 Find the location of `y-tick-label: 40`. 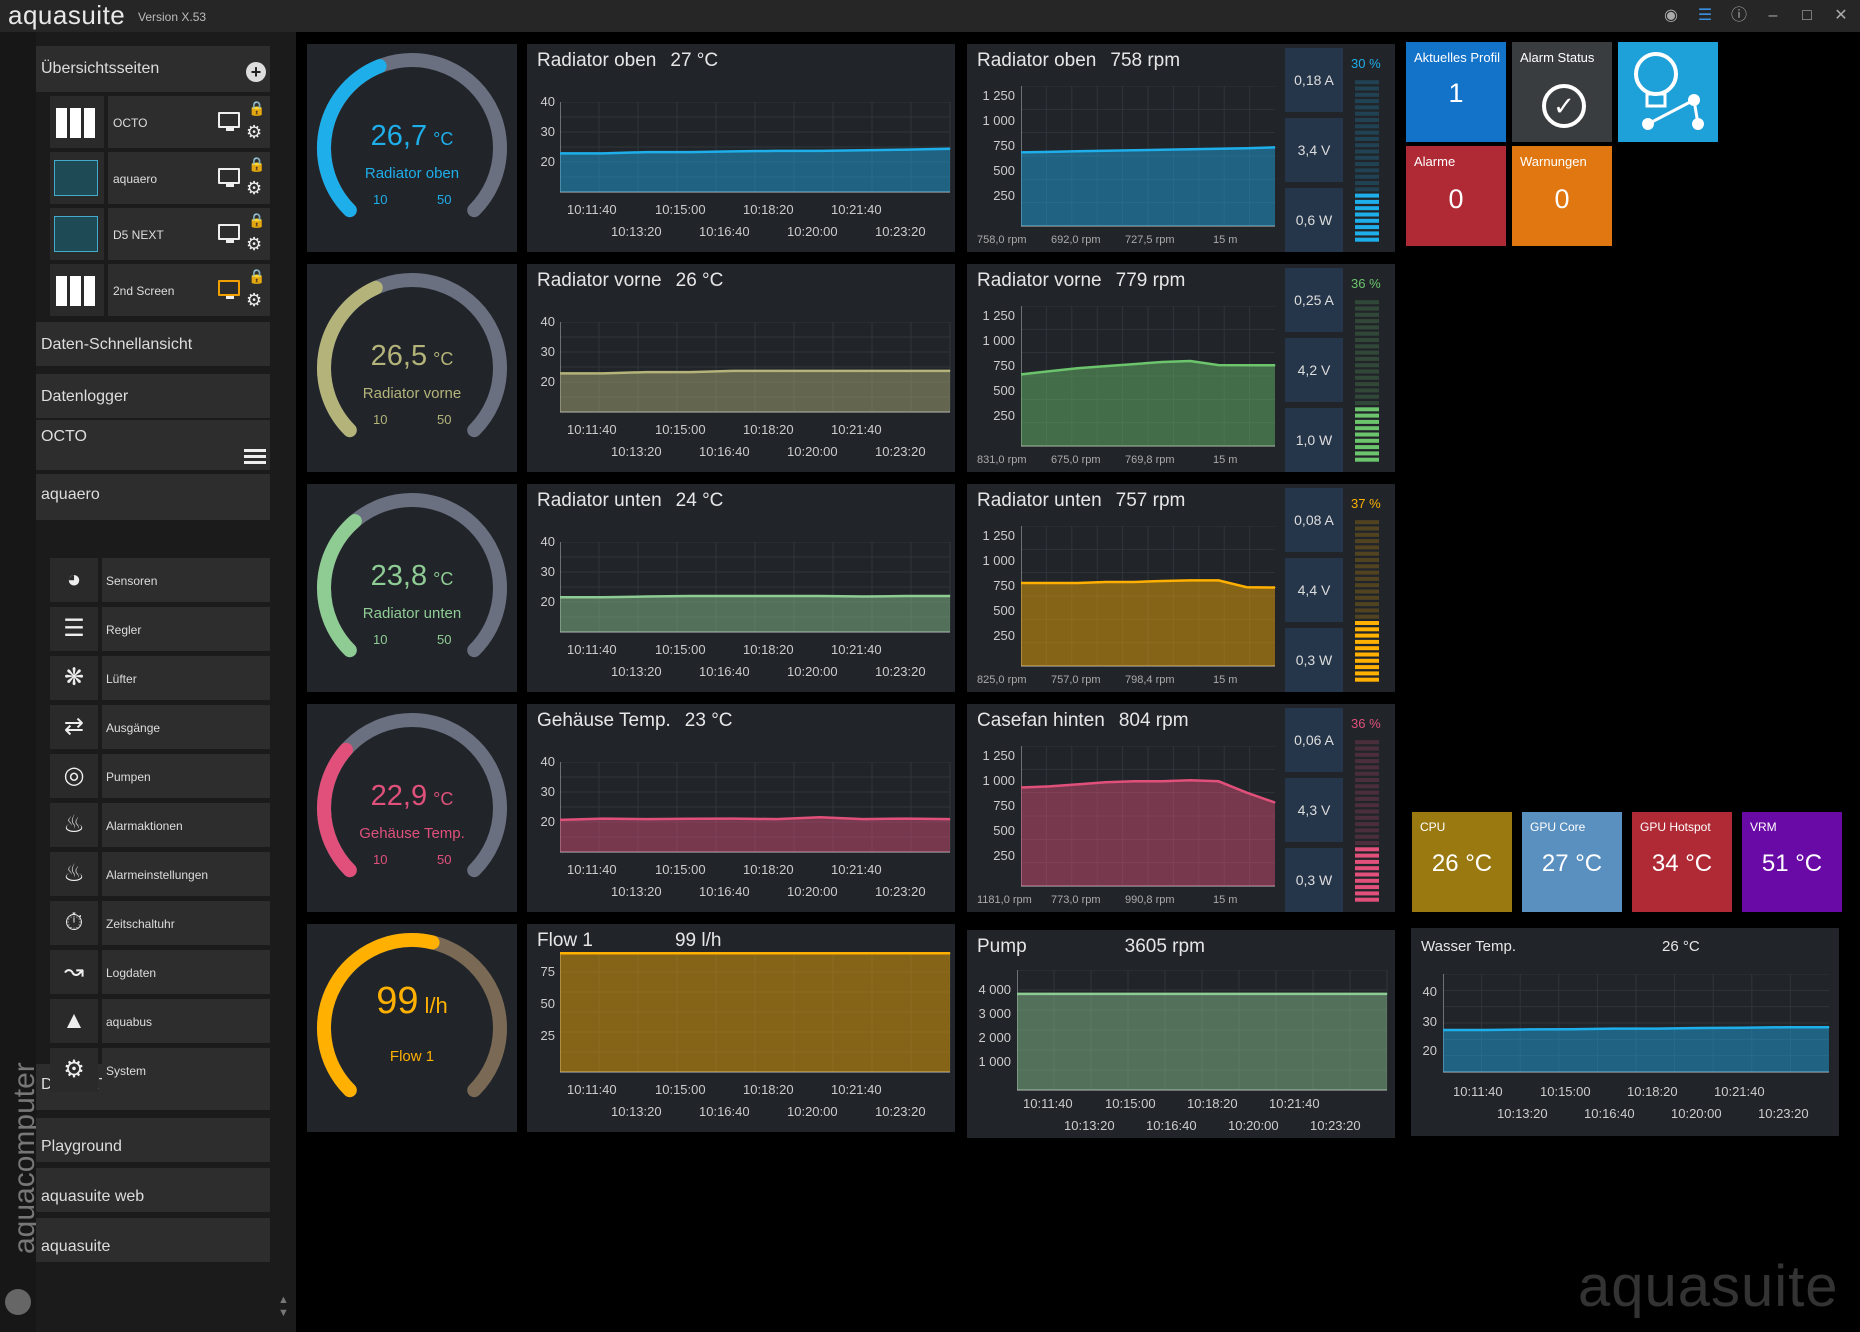

y-tick-label: 40 is located at coordinates (547, 541).